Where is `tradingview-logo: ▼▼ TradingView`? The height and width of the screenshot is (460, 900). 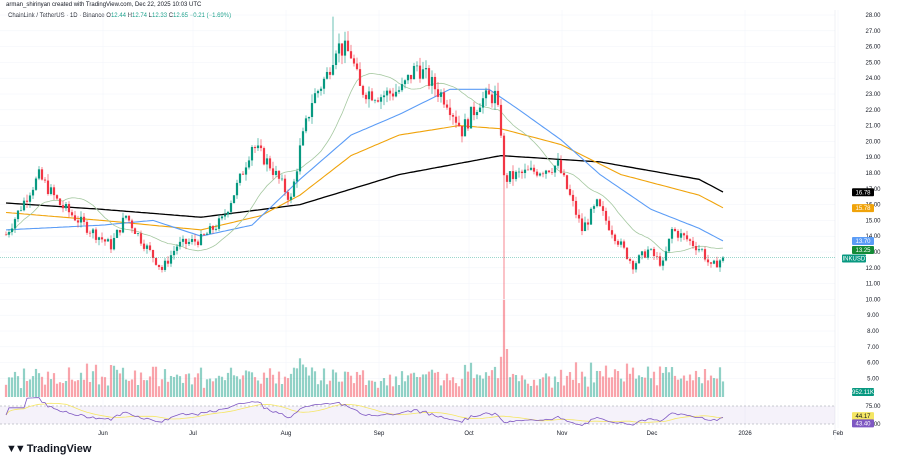
tradingview-logo: ▼▼ TradingView is located at coordinates (49, 449).